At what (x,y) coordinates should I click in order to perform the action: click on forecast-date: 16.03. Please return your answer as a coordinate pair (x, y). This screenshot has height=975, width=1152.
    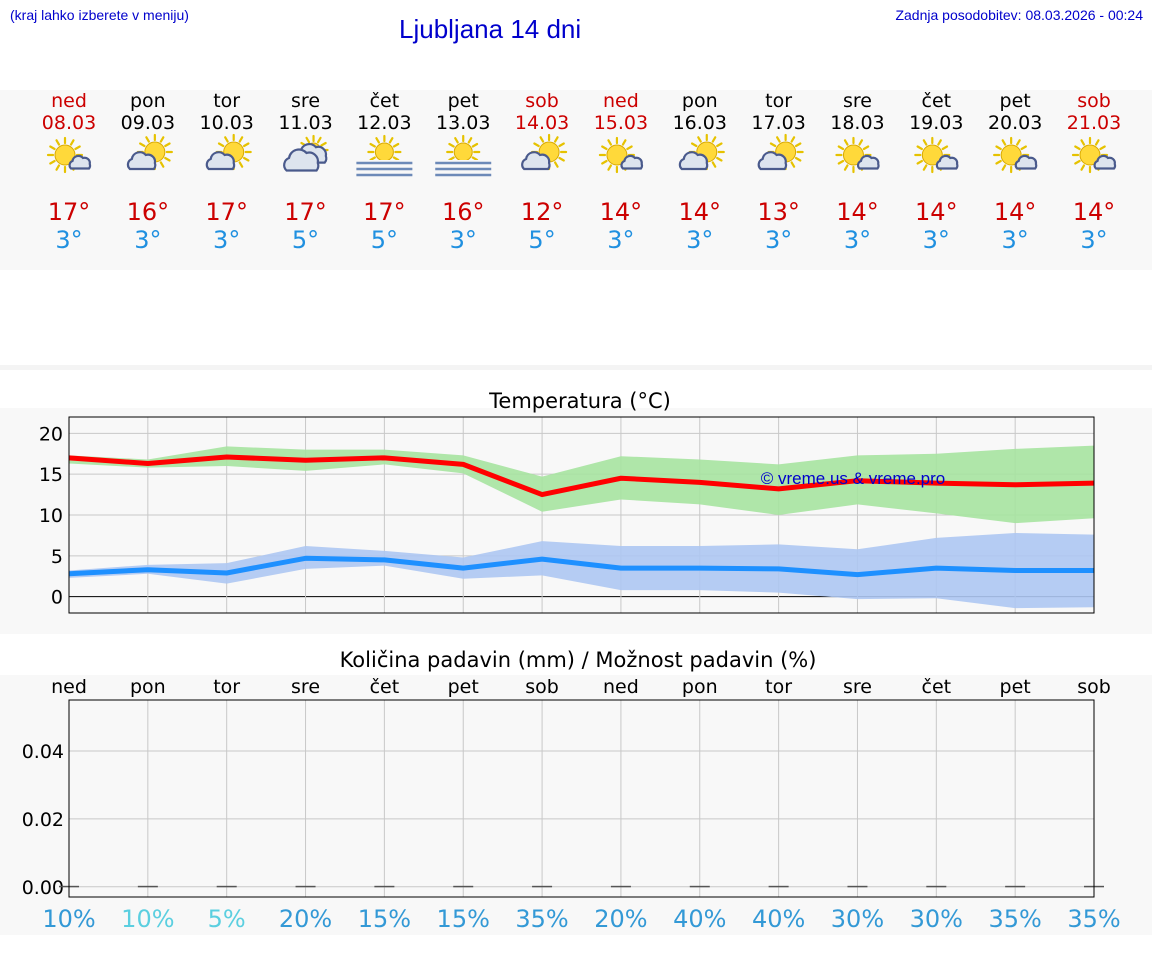
    Looking at the image, I should click on (700, 123).